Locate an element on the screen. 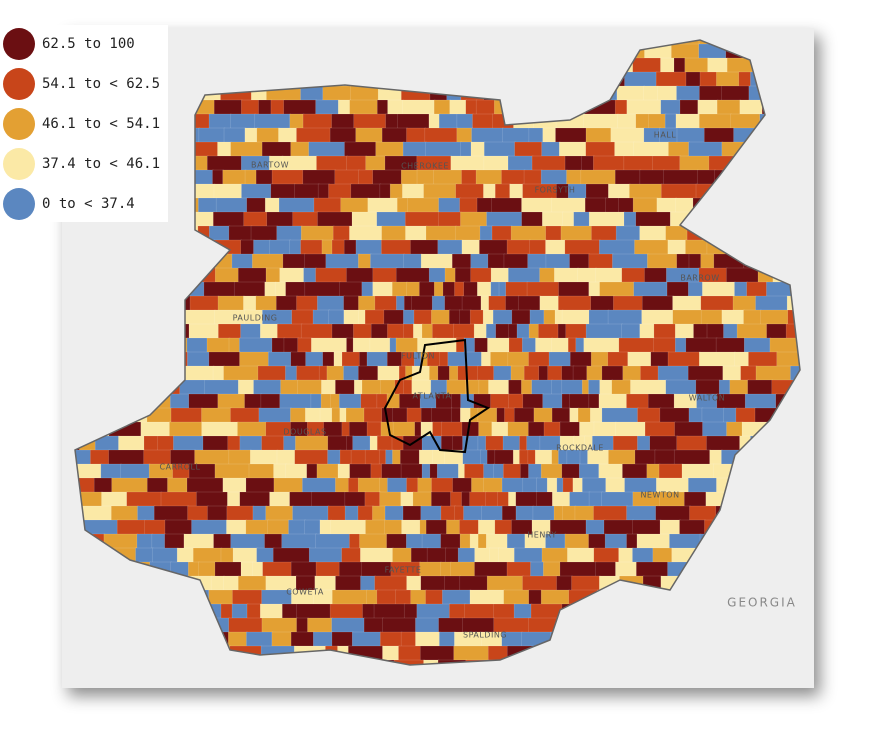  county-label: FORSYTH is located at coordinates (555, 190).